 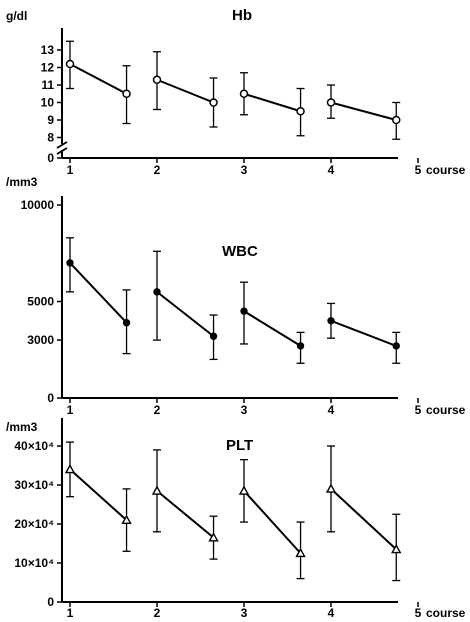 I want to click on wbc-title: WBC, so click(x=240, y=251).